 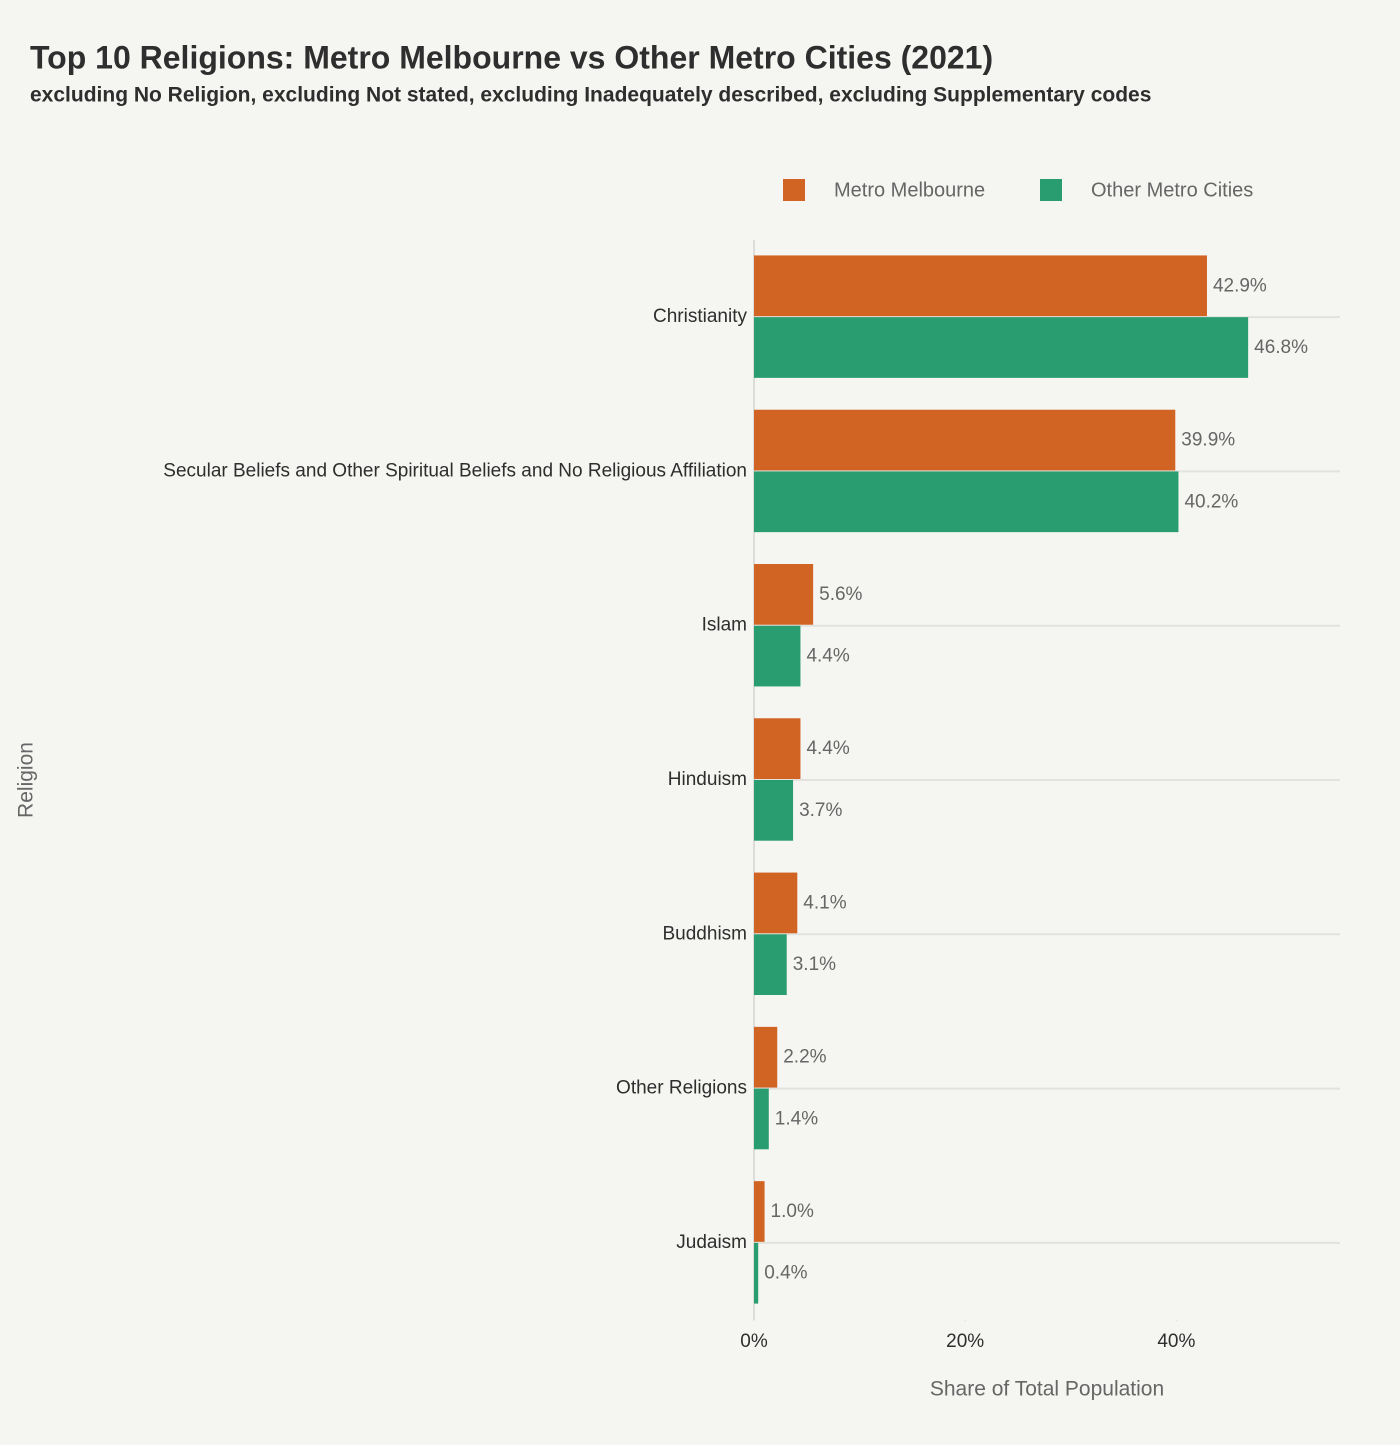 What do you see at coordinates (1047, 1389) in the screenshot?
I see `x-axis-title: Share of Total Population` at bounding box center [1047, 1389].